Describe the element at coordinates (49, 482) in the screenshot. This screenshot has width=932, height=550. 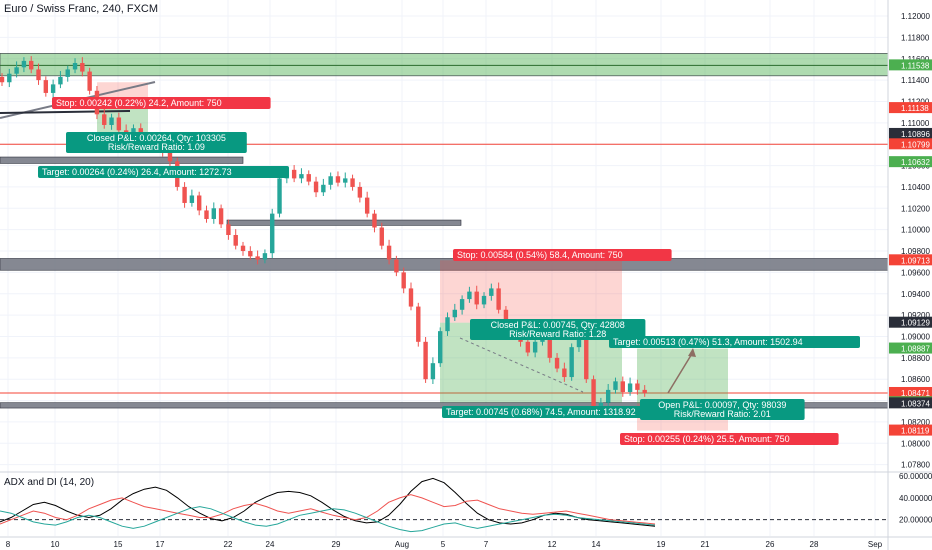
I see `indicator-title: ADX and DI (14, 20)` at that location.